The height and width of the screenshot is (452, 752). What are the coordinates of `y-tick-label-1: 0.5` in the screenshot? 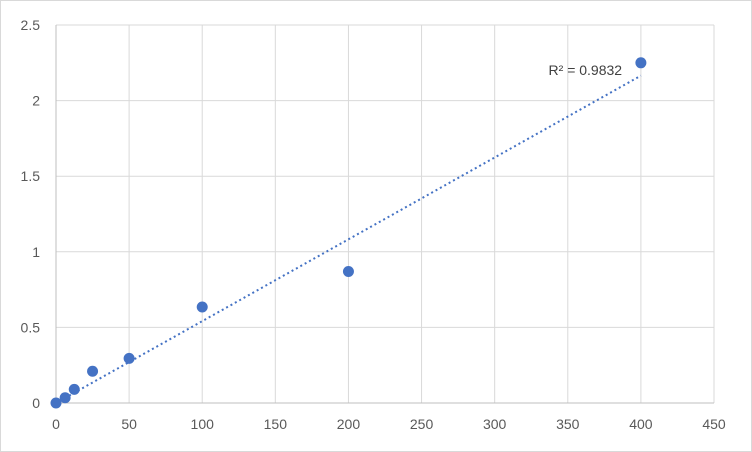 It's located at (31, 327).